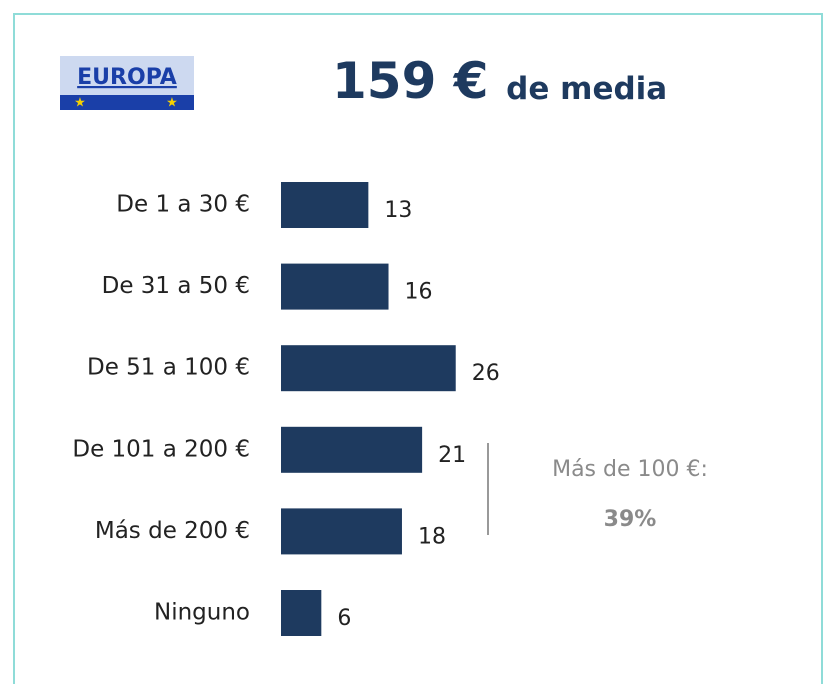  I want to click on chart-subtitle: de media, so click(586, 89).